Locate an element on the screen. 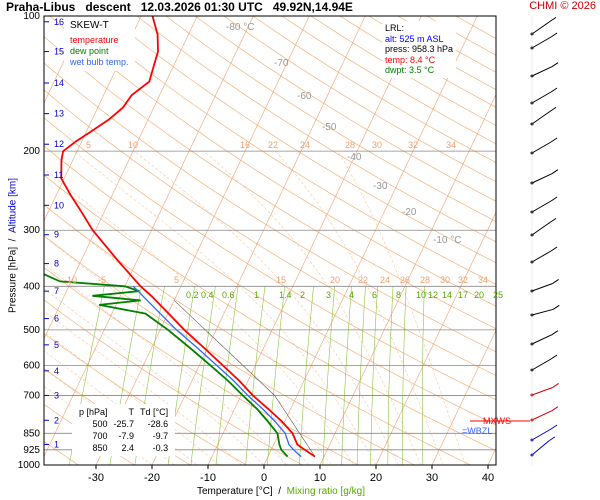  mixing-ratio-label: 4 is located at coordinates (351, 295).